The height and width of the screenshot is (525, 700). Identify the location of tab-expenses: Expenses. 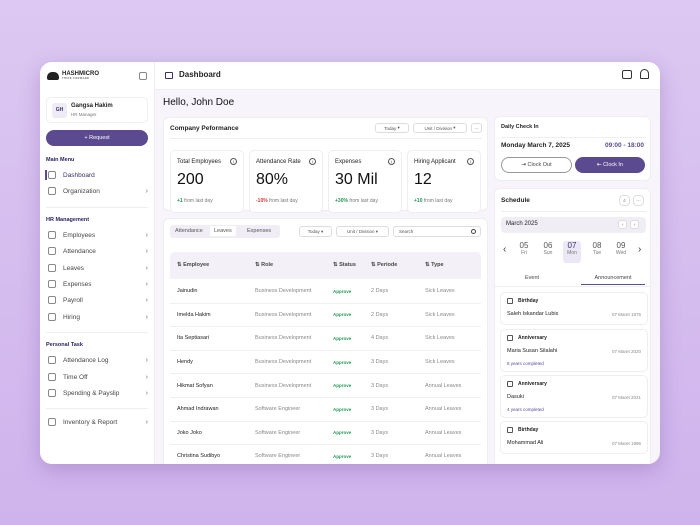
(259, 231).